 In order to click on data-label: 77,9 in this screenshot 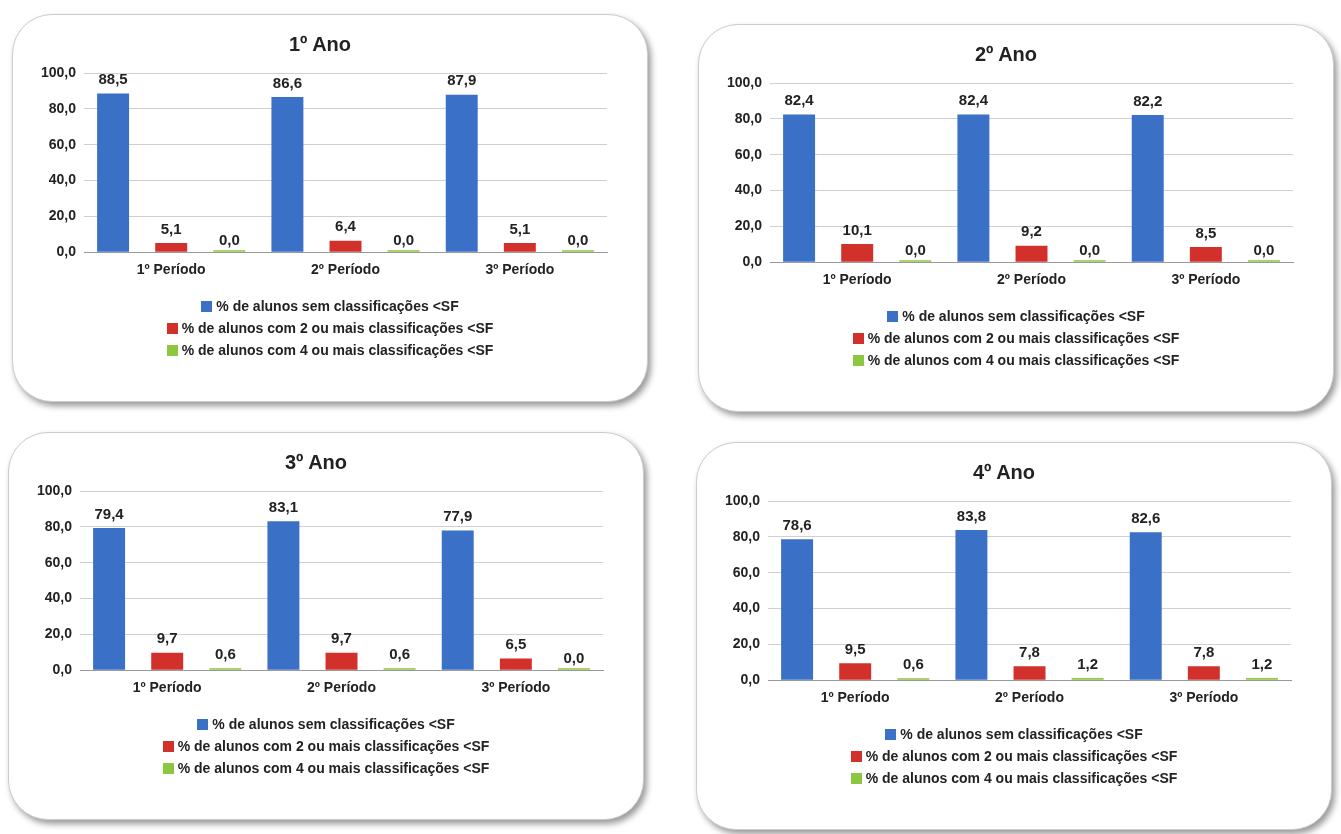, I will do `click(458, 516)`.